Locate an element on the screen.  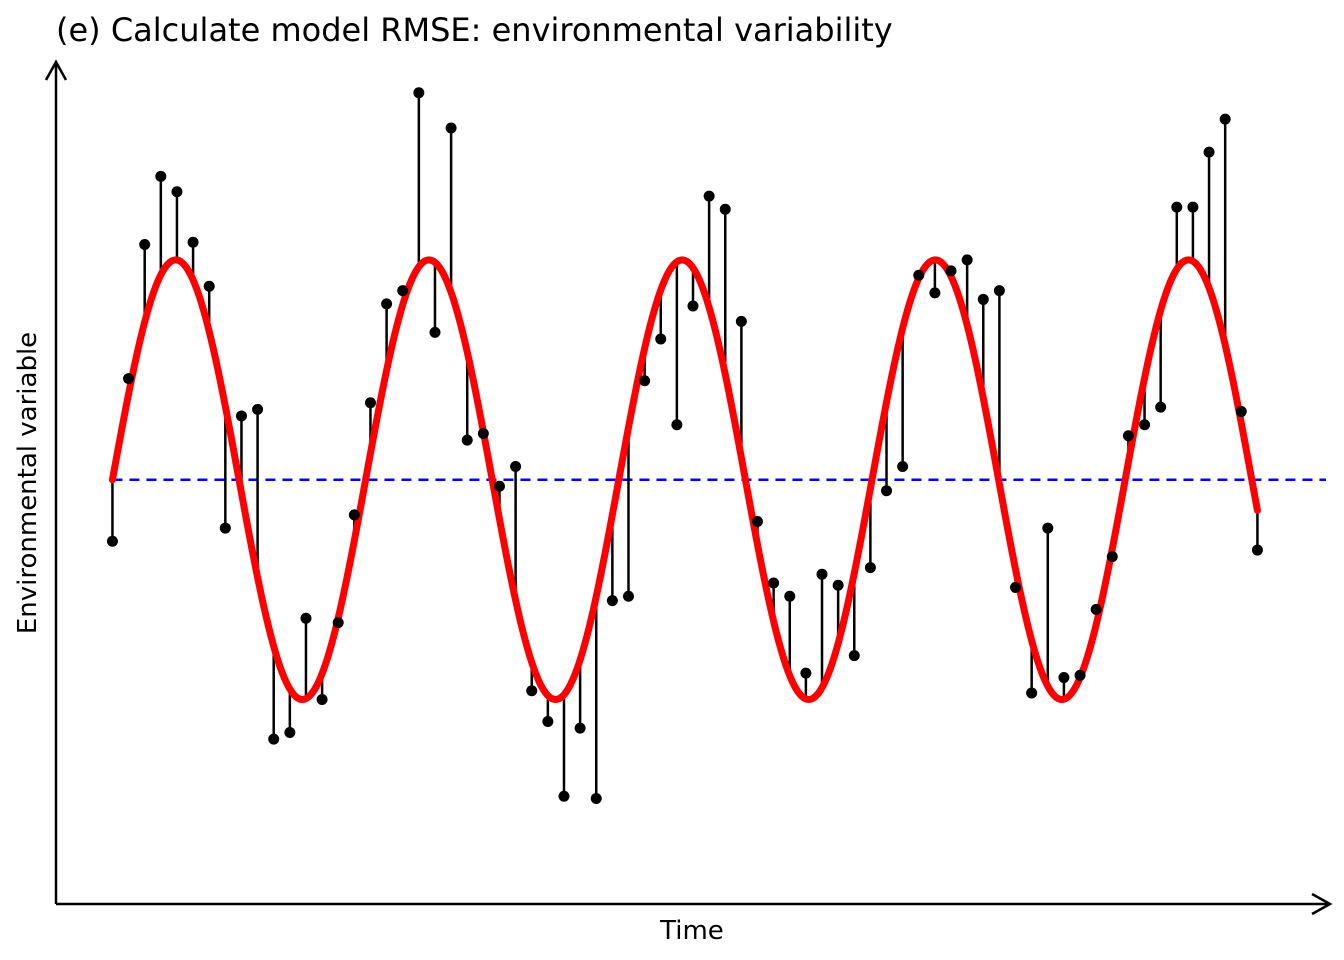
x-axis: Time is located at coordinates (694, 919).